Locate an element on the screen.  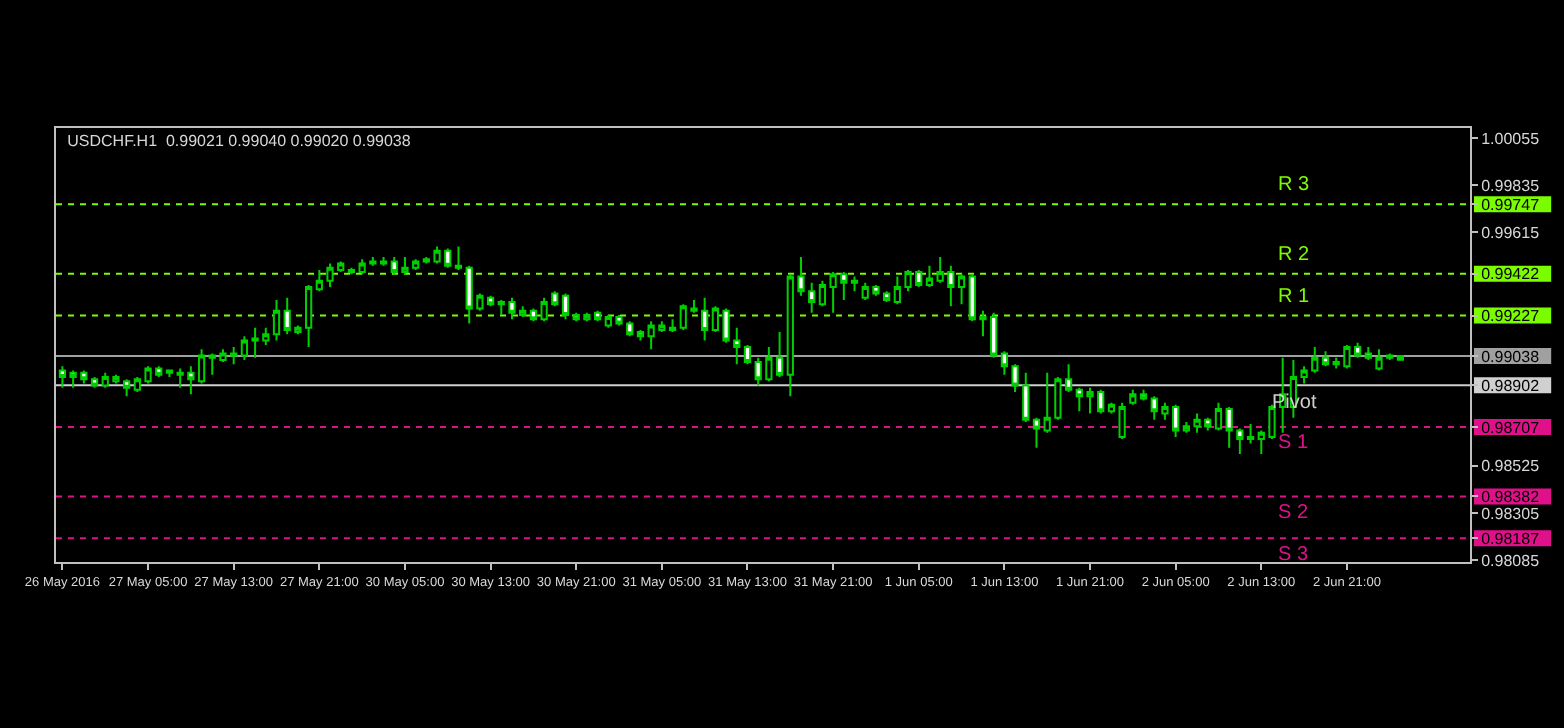
y-tick-label: 0.98305 is located at coordinates (1511, 513).